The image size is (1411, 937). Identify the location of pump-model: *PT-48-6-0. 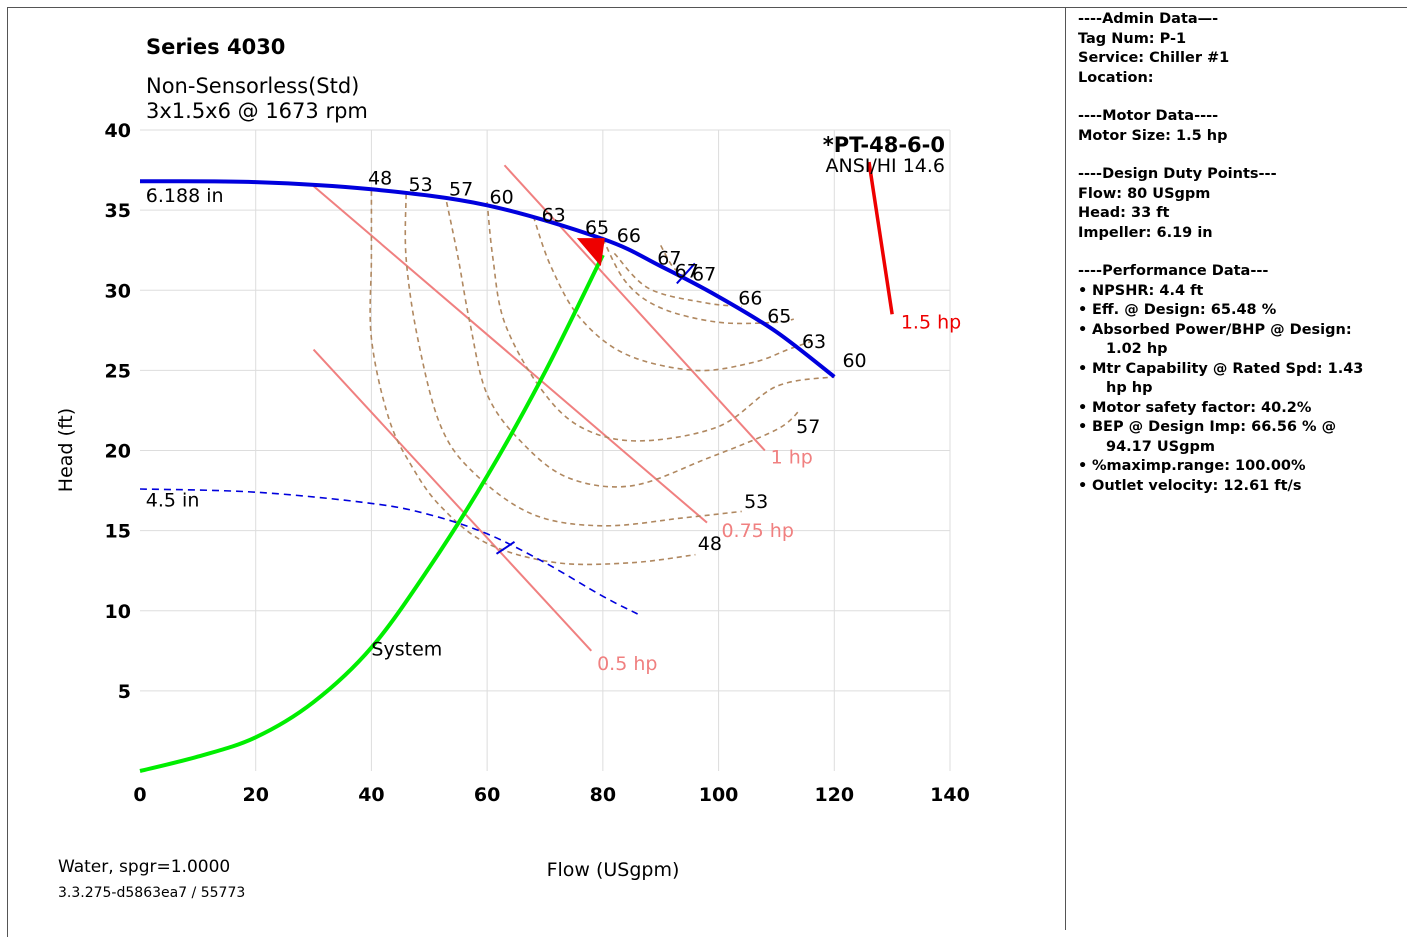
(884, 145).